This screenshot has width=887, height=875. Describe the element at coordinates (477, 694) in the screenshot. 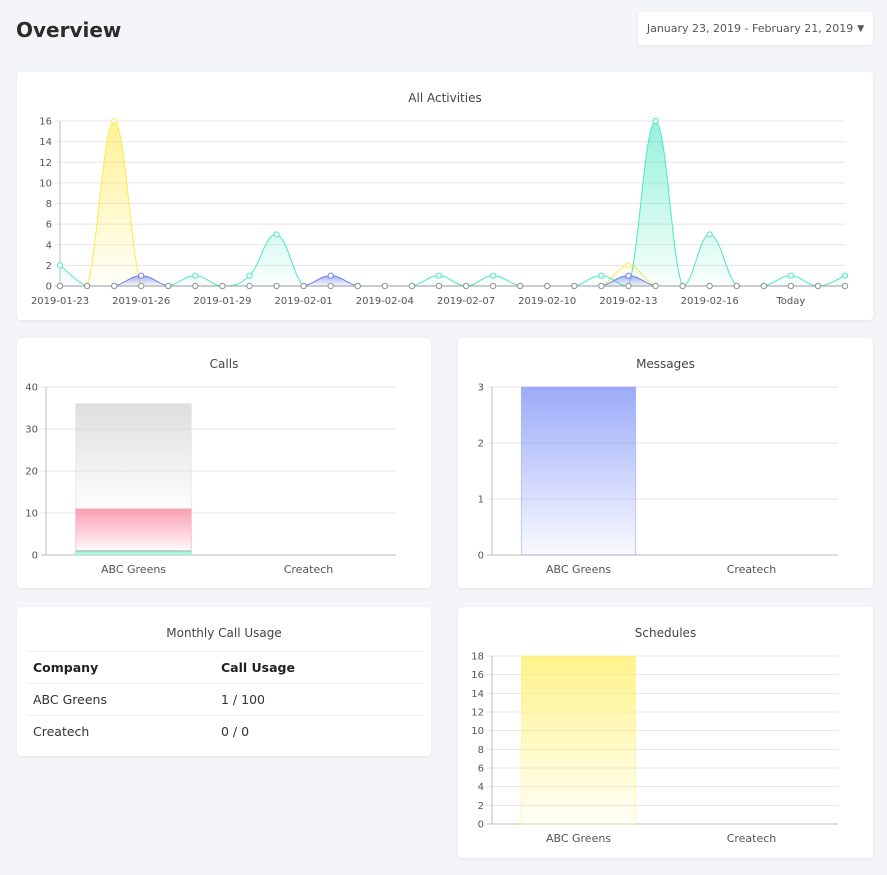

I see `schedules-y-tick-label: 14` at that location.